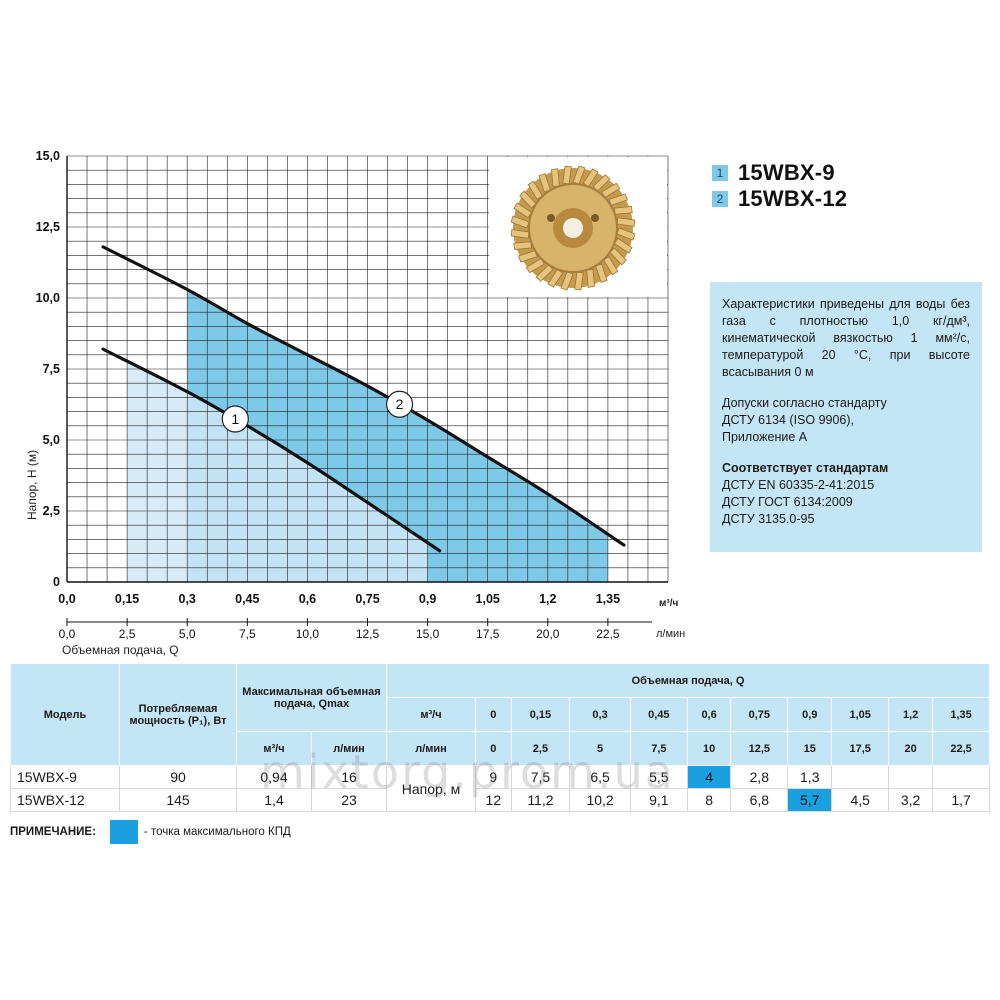 The width and height of the screenshot is (1000, 1000). What do you see at coordinates (759, 777) in the screenshot?
I see `head-cell: 2,8` at bounding box center [759, 777].